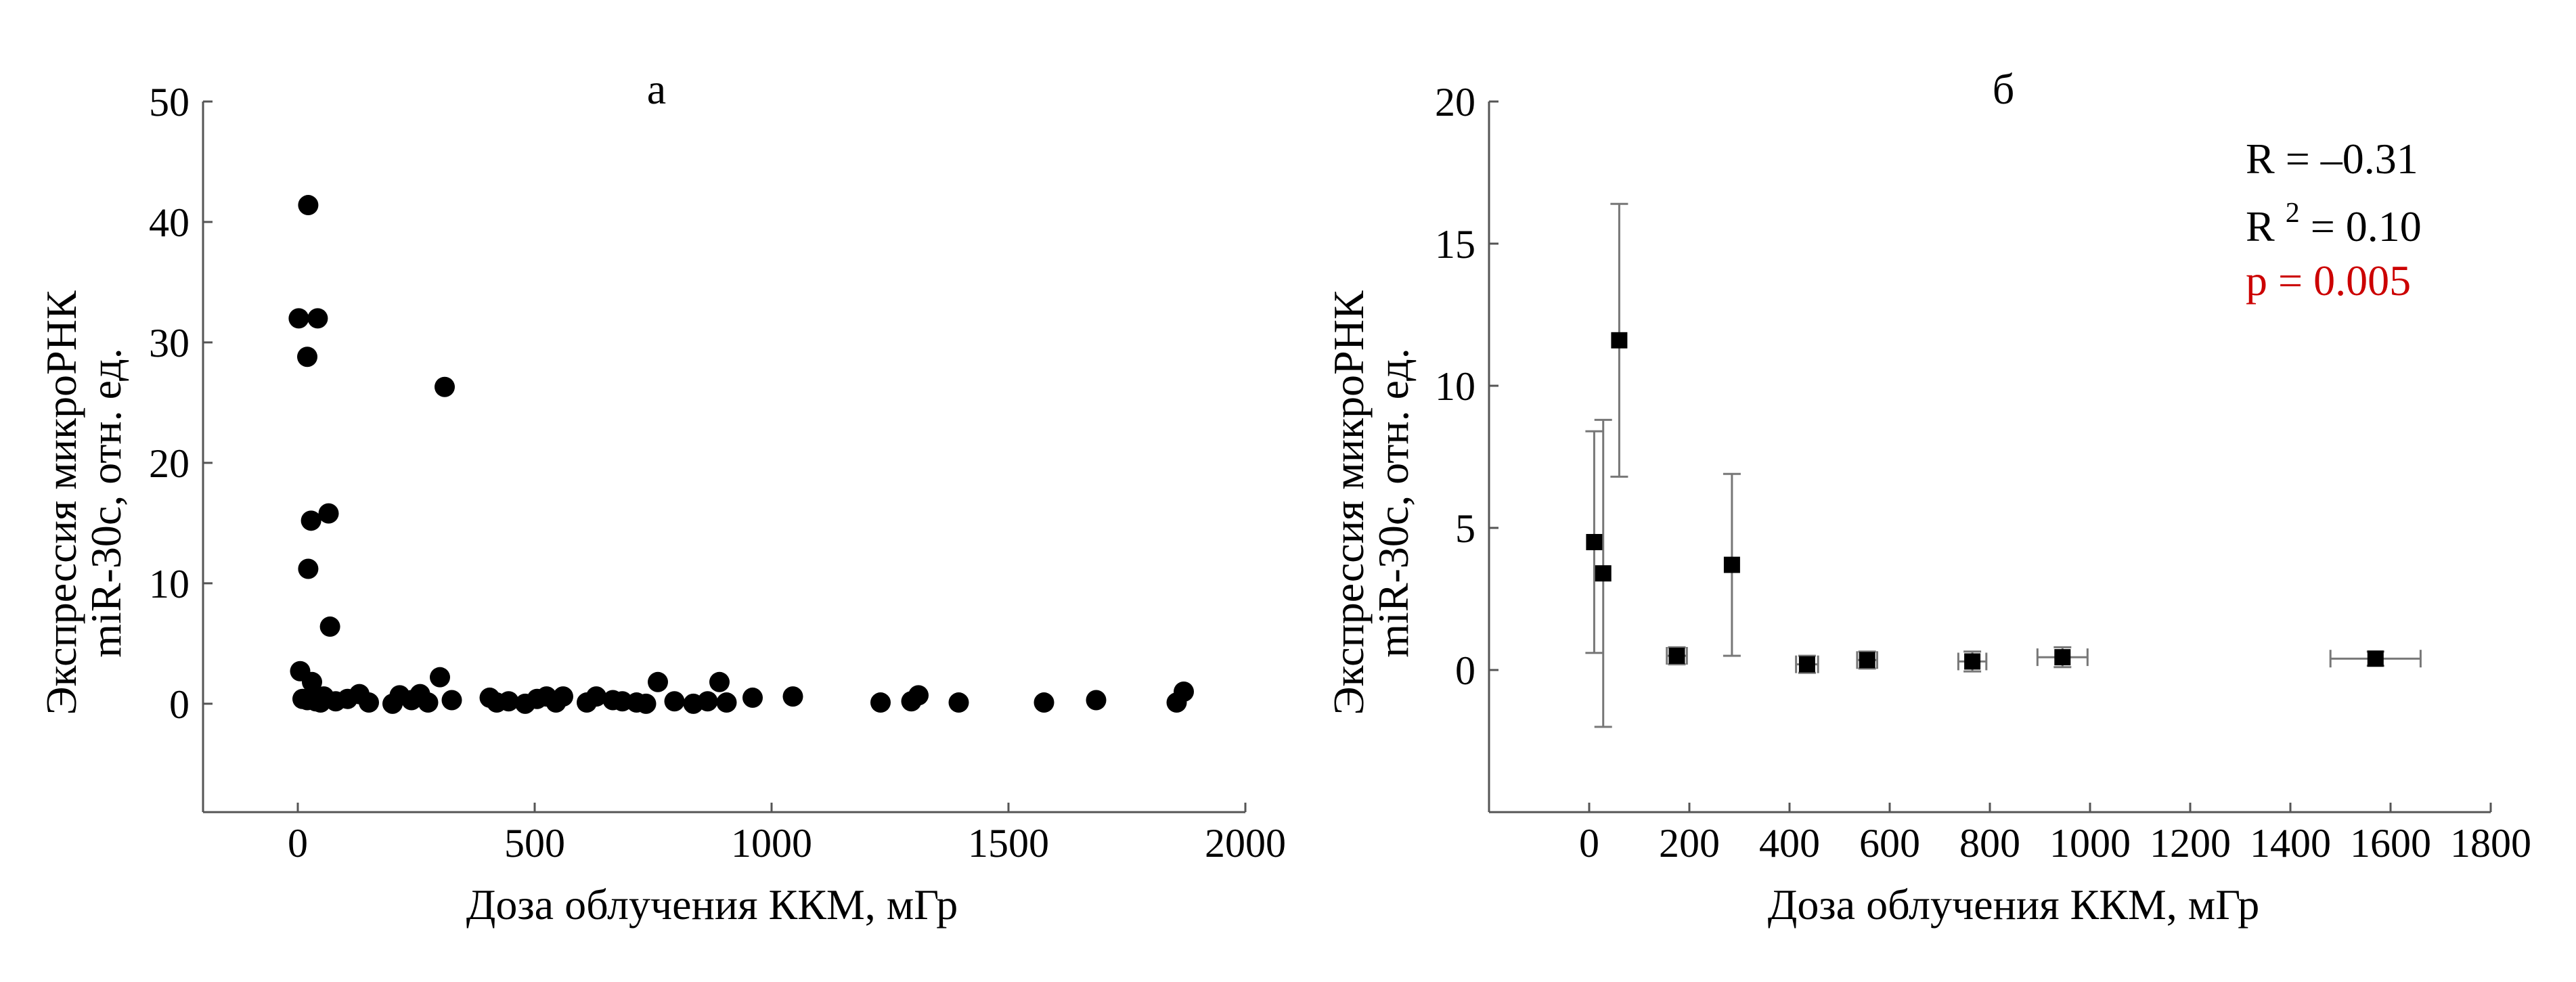  Describe the element at coordinates (2390, 843) in the screenshot. I see `panel-b-x-tick-label: 1600` at that location.